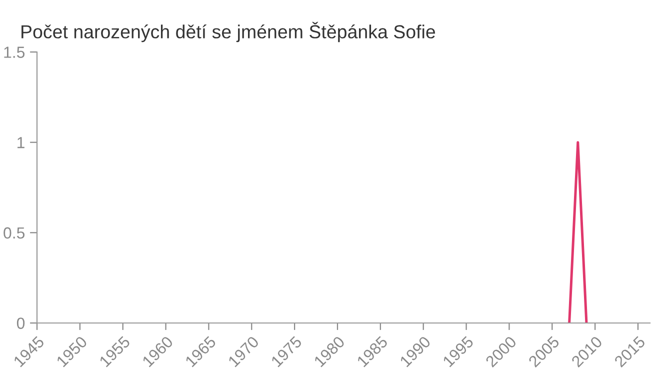  Describe the element at coordinates (20, 323) in the screenshot. I see `y-tick-label: 0` at that location.